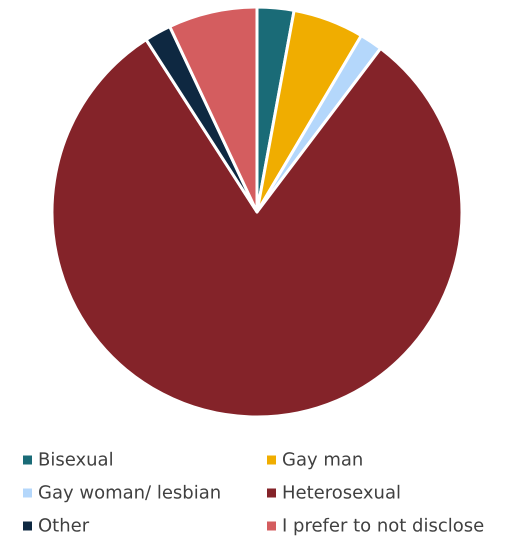 This screenshot has height=548, width=514. What do you see at coordinates (323, 460) in the screenshot?
I see `legend-label: Gay man` at bounding box center [323, 460].